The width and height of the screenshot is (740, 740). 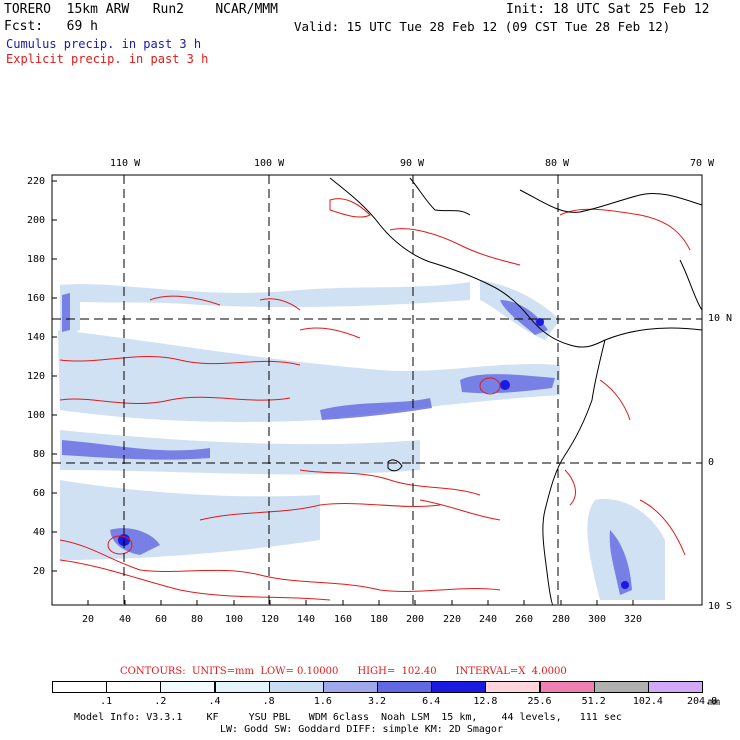 What do you see at coordinates (88, 619) in the screenshot?
I see `x-tick-label: 20` at bounding box center [88, 619].